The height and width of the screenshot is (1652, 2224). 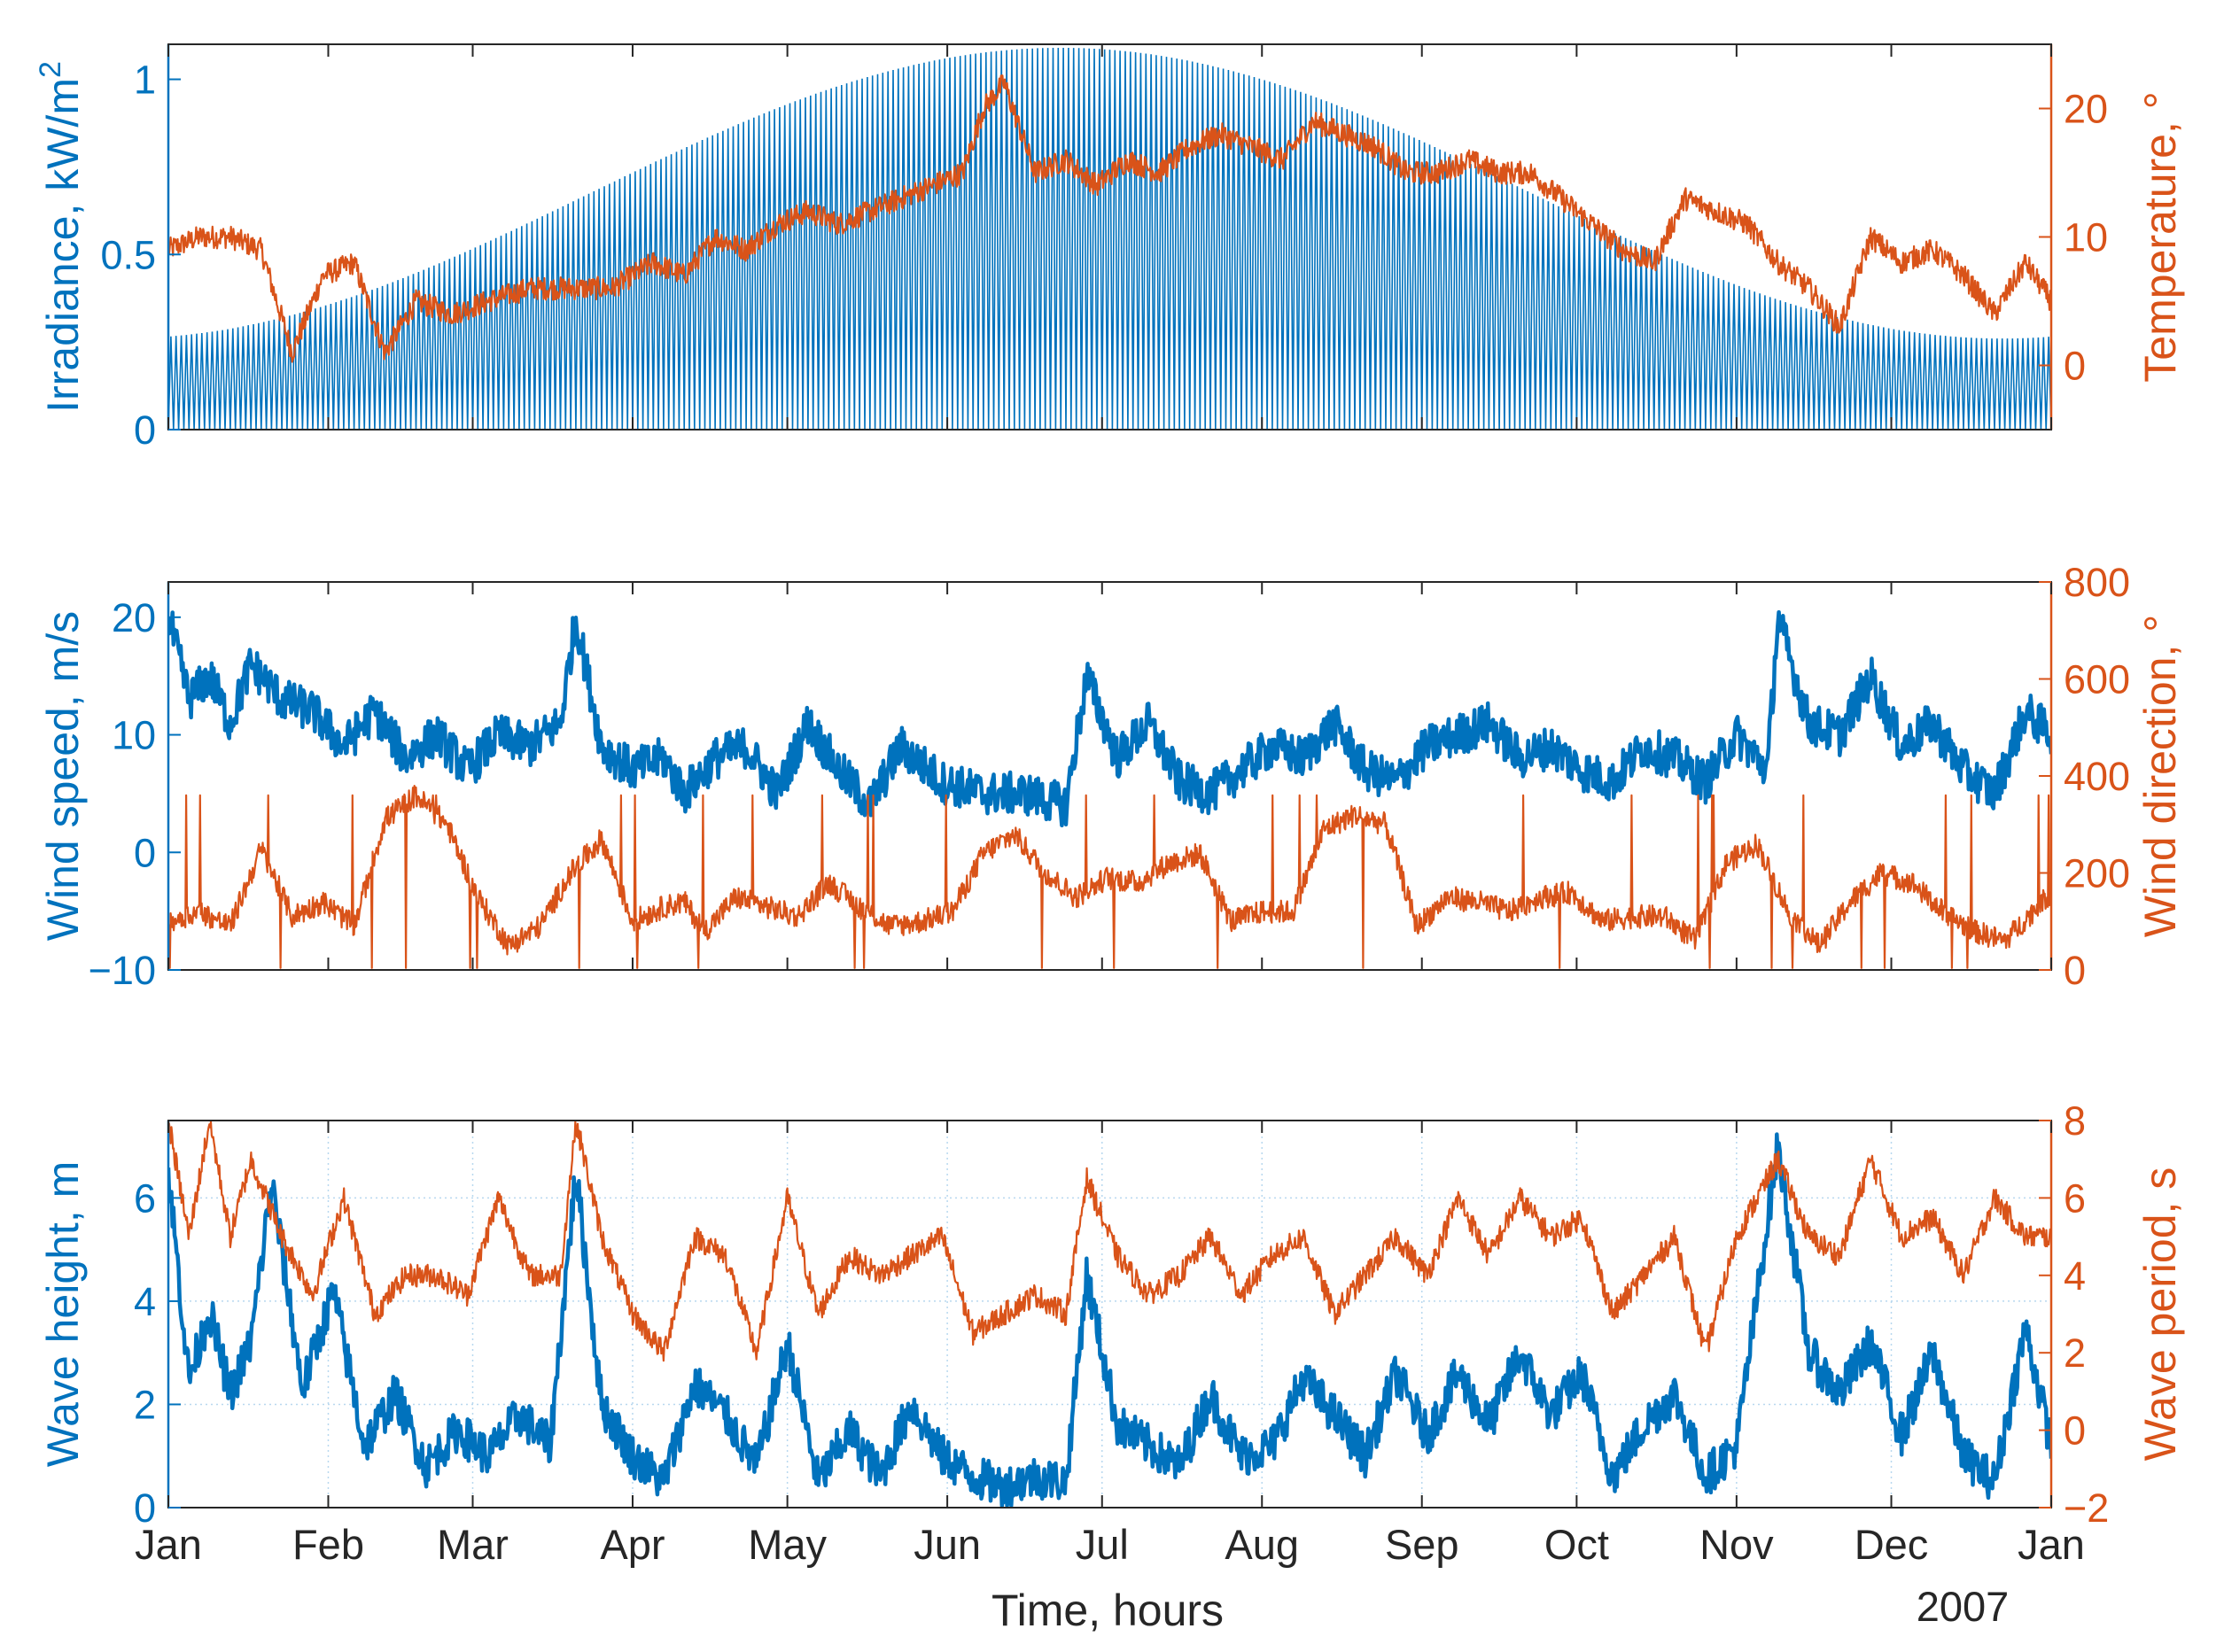 What do you see at coordinates (2086, 1508) in the screenshot?
I see `right-y-tick-label: −2` at bounding box center [2086, 1508].